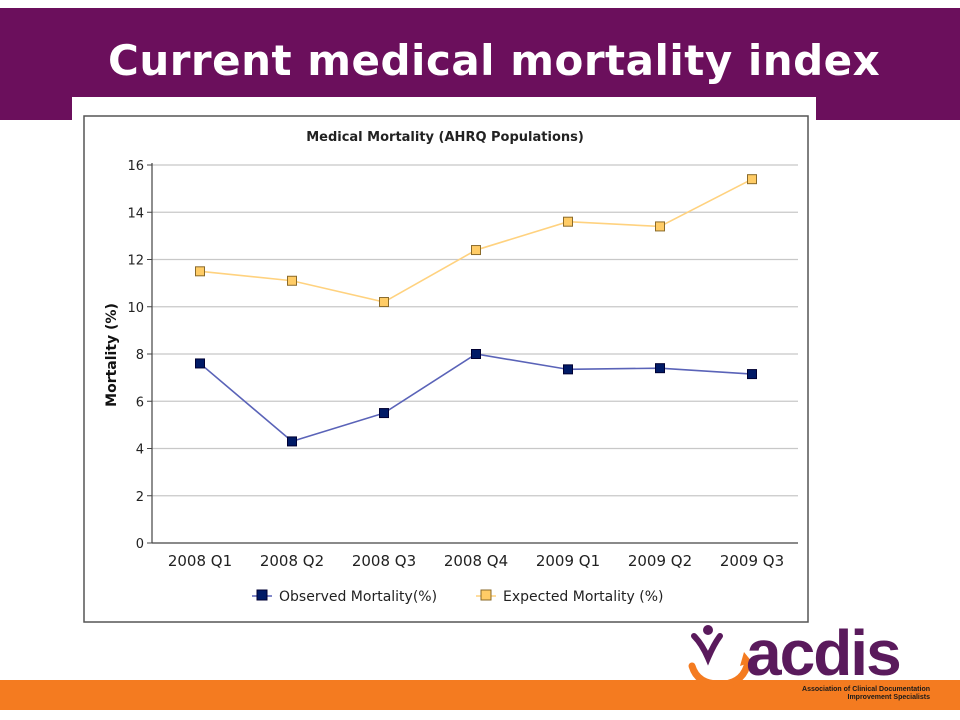 The image size is (960, 720). Describe the element at coordinates (140, 450) in the screenshot. I see `y-tick-label: 4` at that location.